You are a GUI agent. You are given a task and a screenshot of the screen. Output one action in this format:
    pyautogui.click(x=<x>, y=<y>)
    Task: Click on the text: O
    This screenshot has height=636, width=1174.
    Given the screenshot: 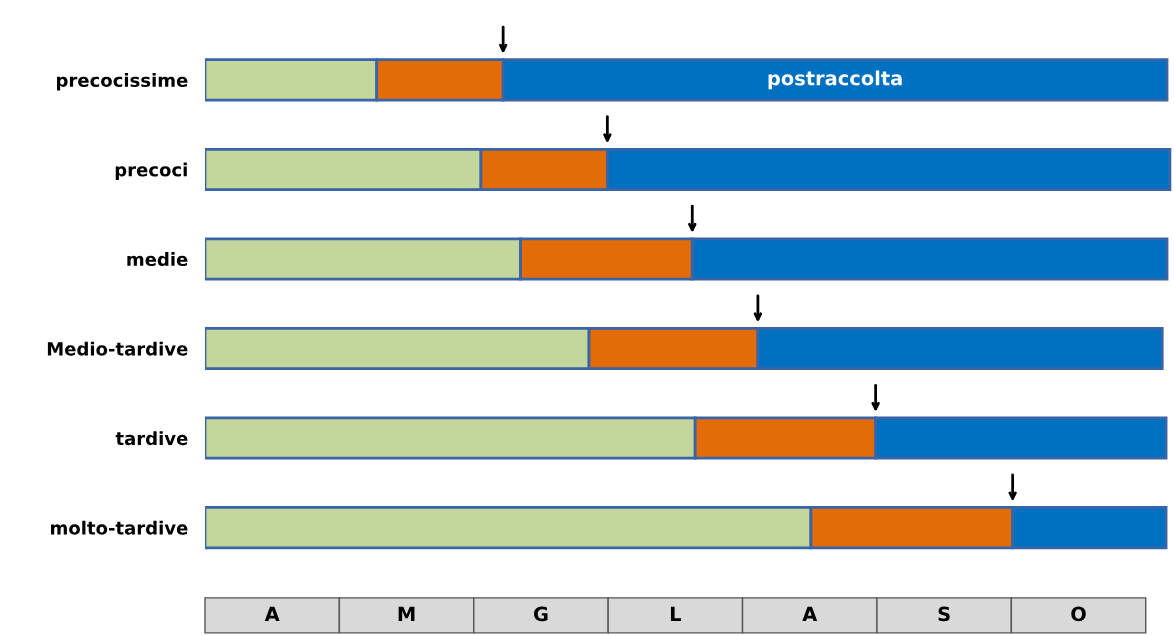 What is the action you would take?
    pyautogui.click(x=1078, y=614)
    